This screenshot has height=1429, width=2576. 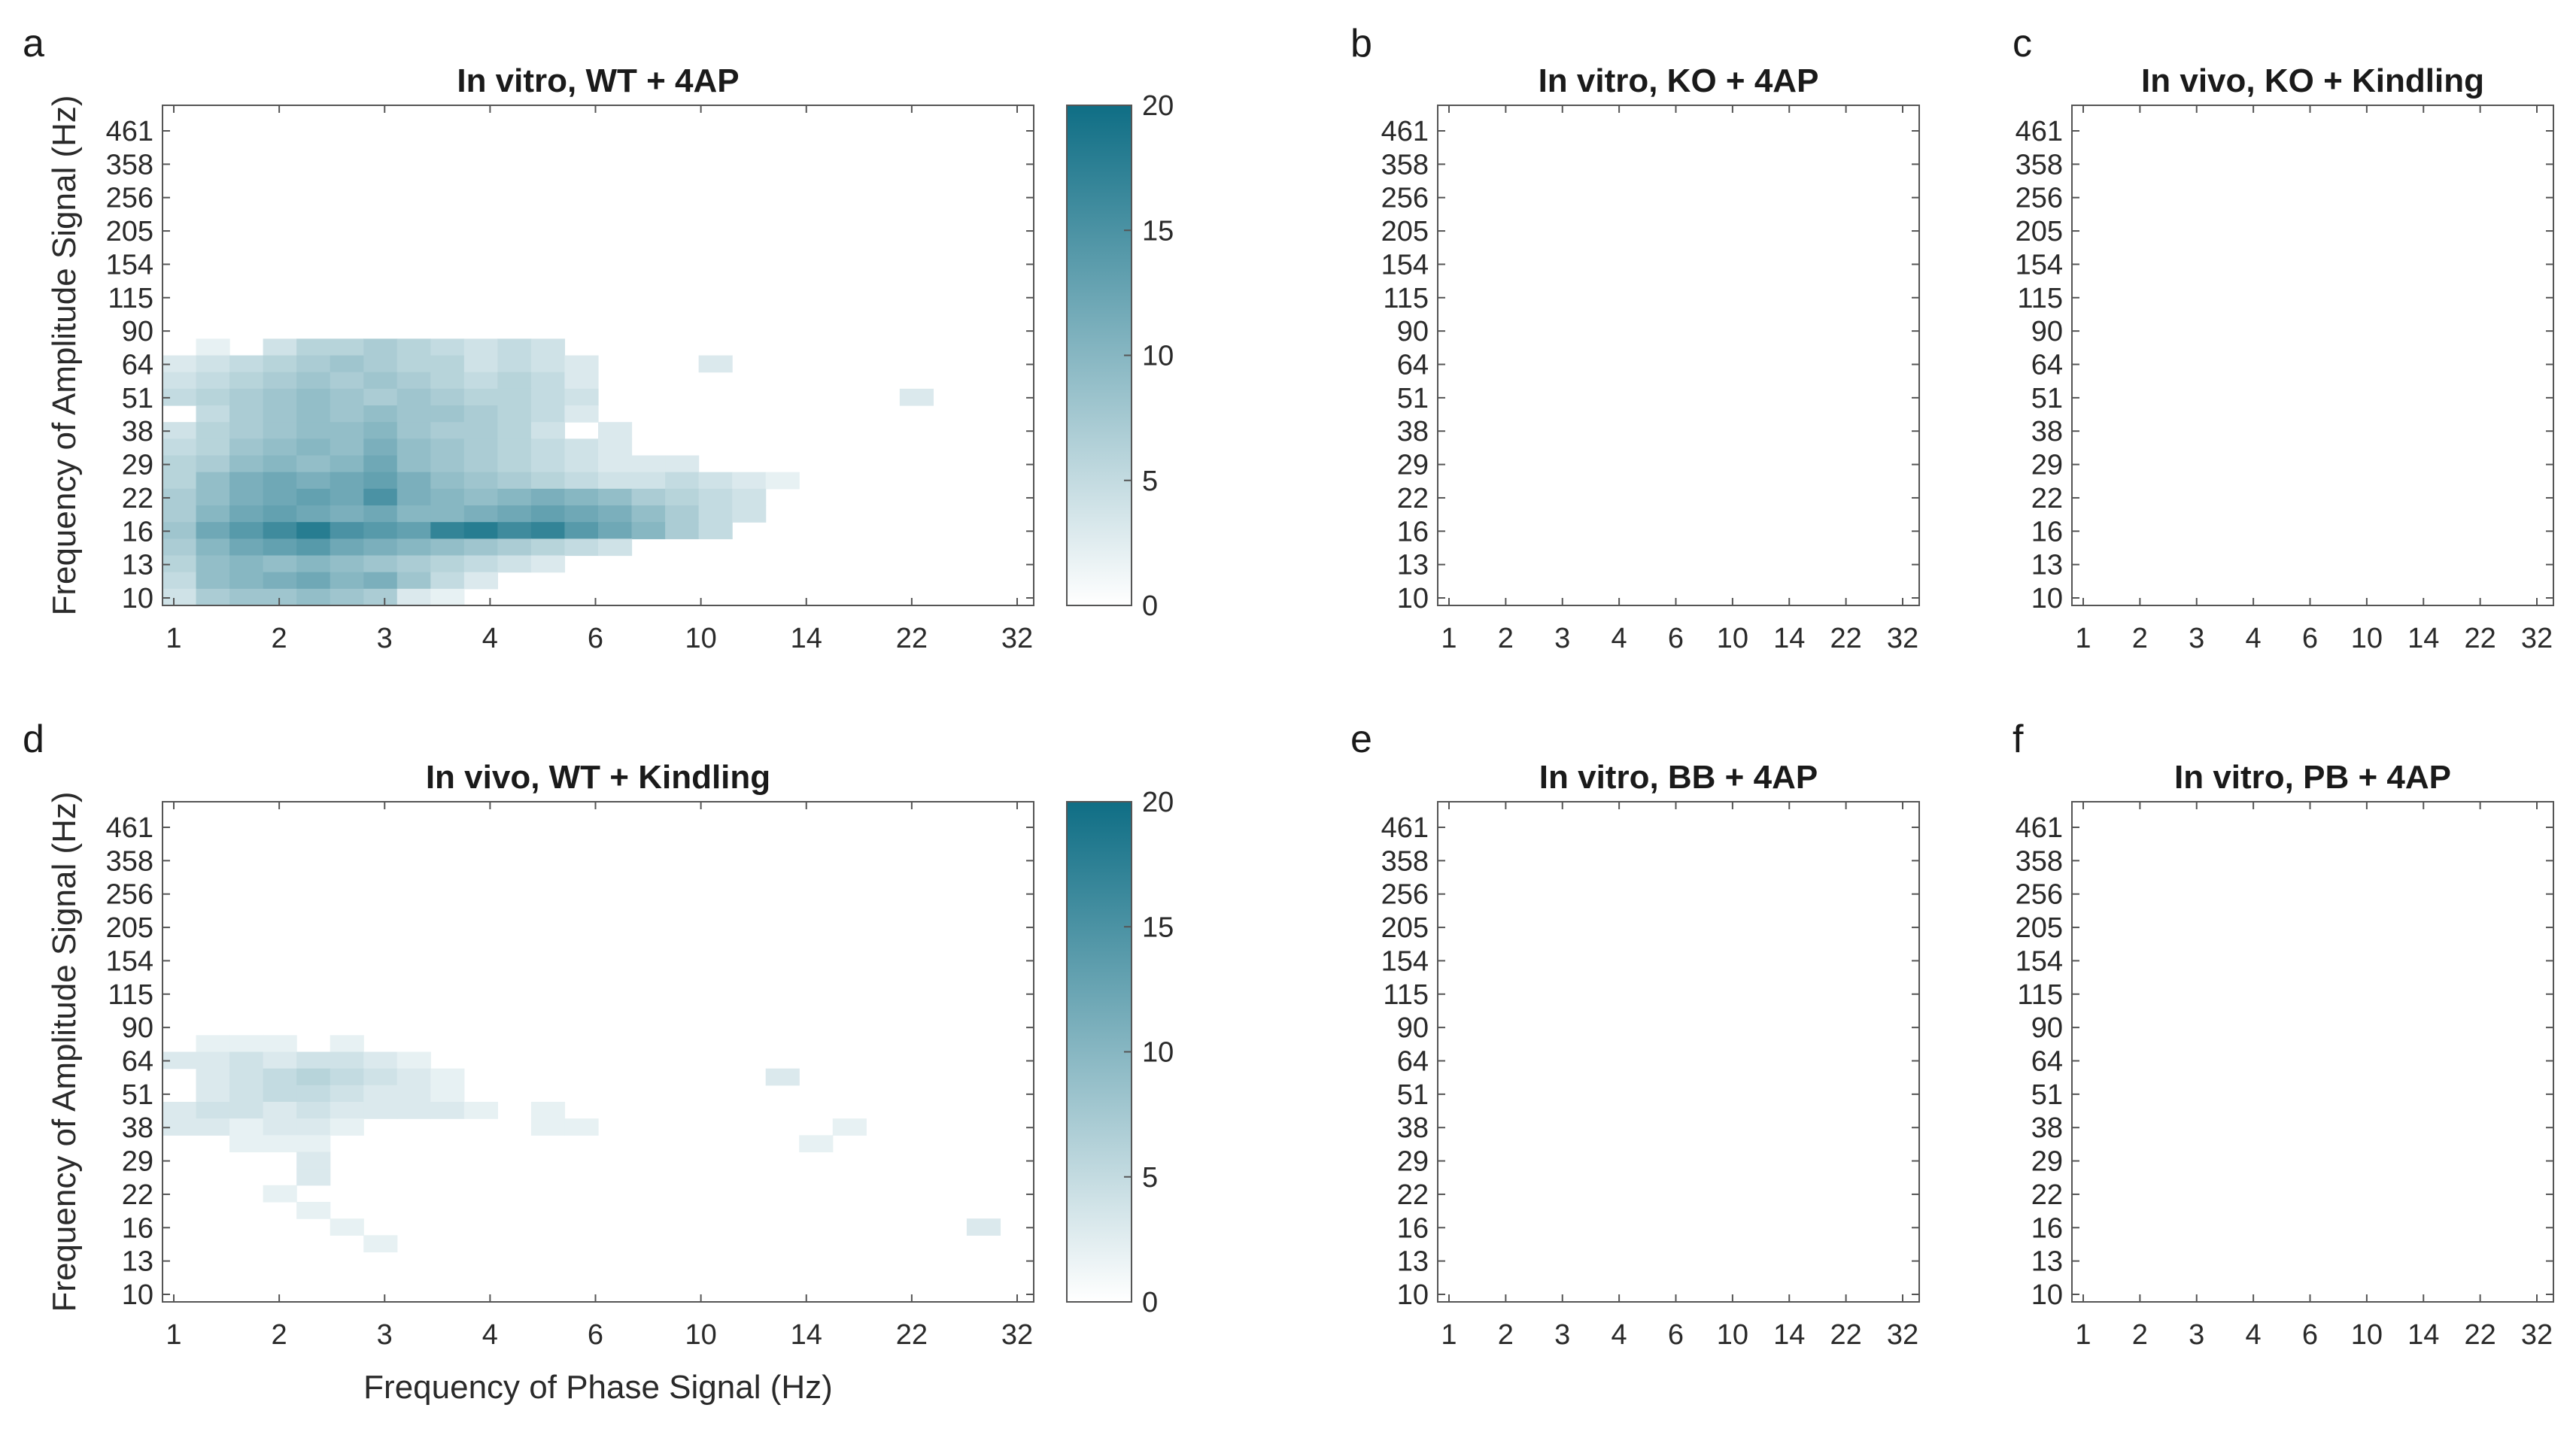 What do you see at coordinates (1158, 231) in the screenshot?
I see `colorbar-tick-label: 15` at bounding box center [1158, 231].